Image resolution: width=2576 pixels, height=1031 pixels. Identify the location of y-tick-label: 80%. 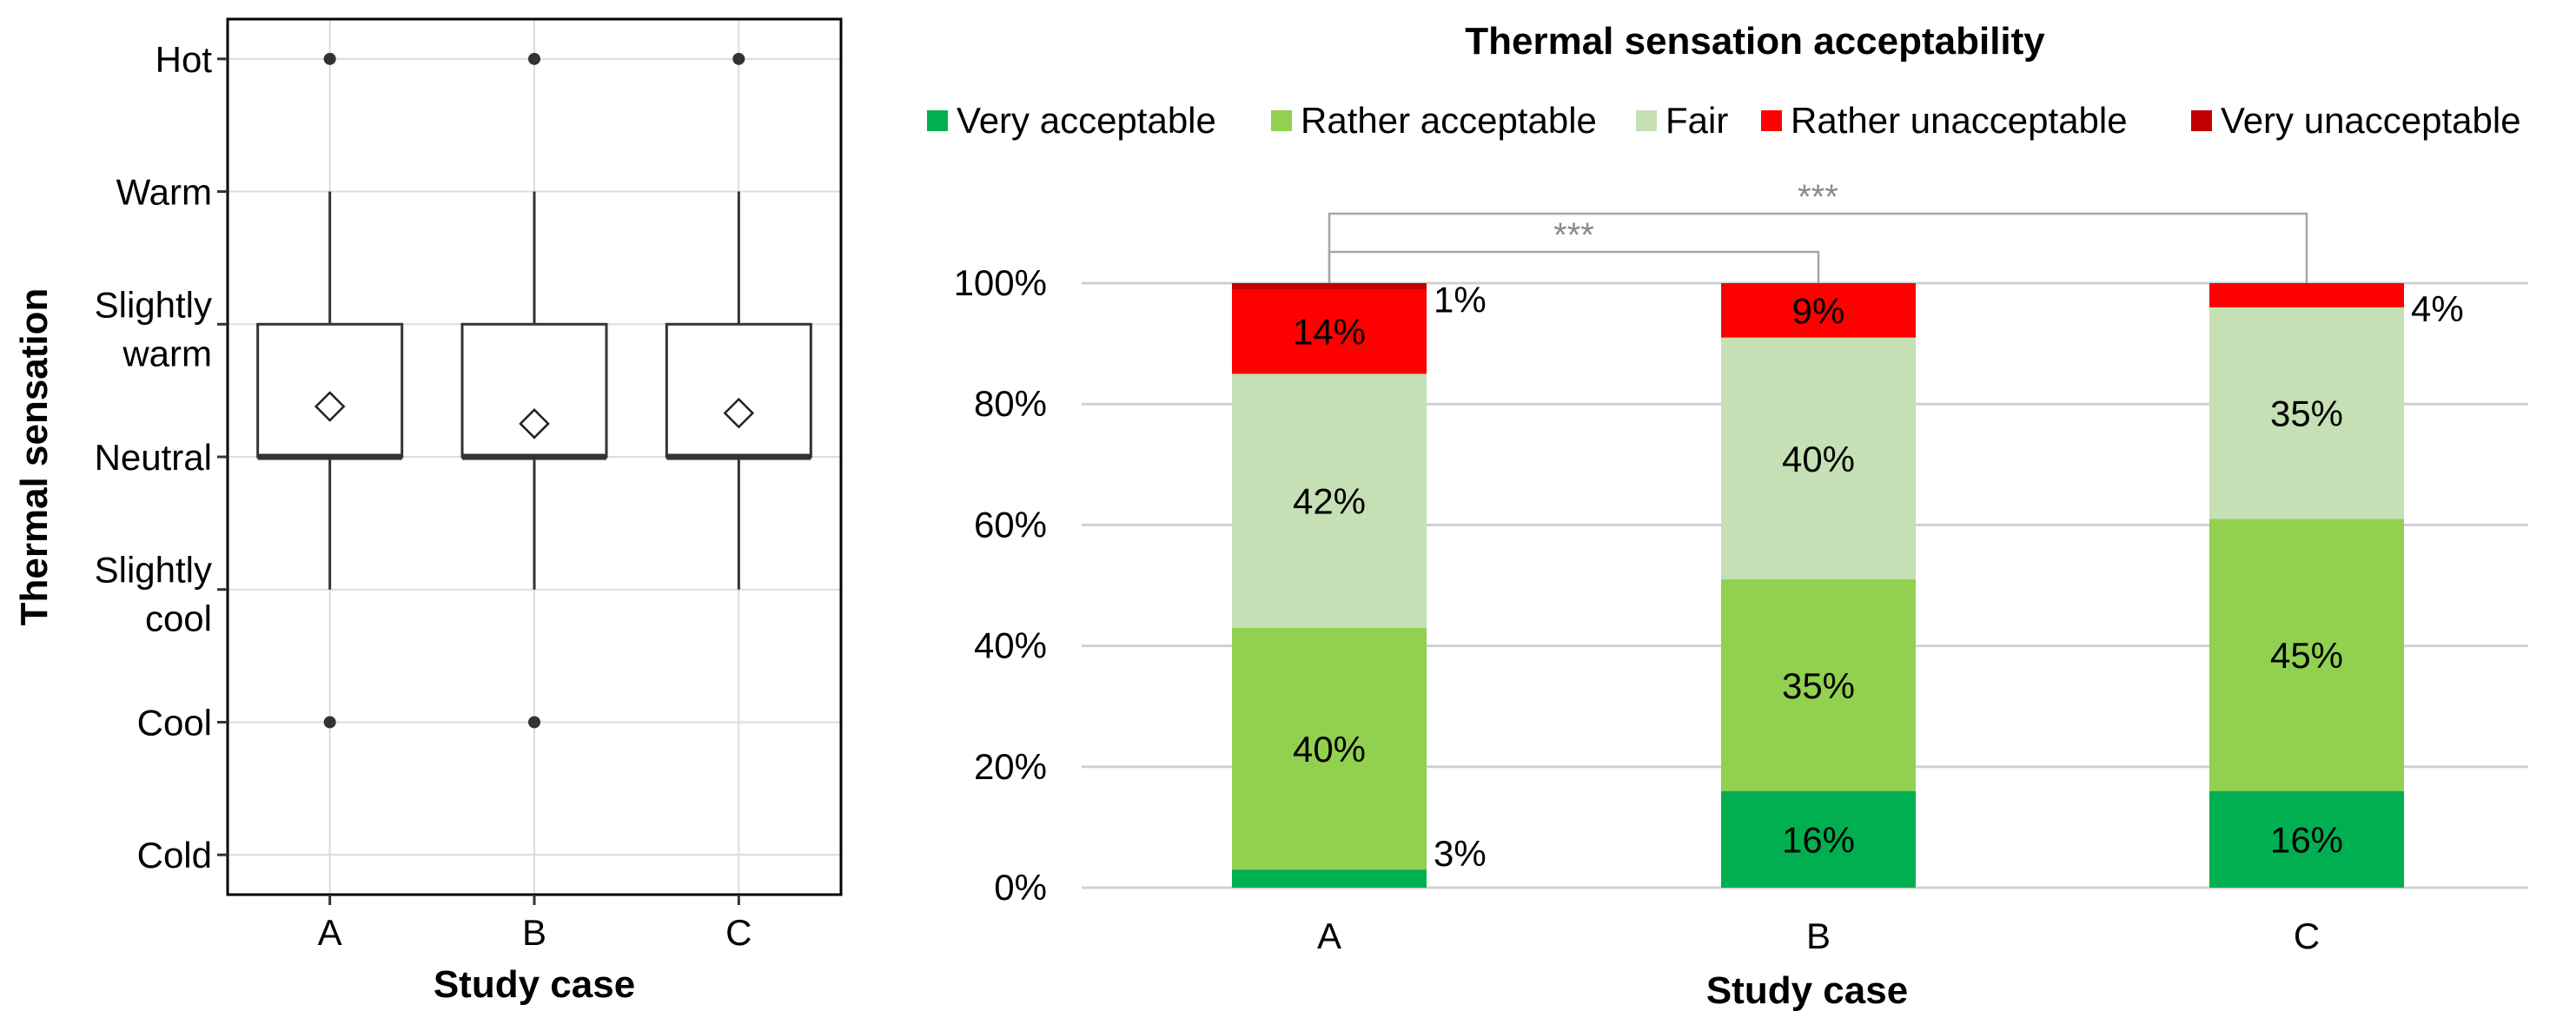
(1010, 403).